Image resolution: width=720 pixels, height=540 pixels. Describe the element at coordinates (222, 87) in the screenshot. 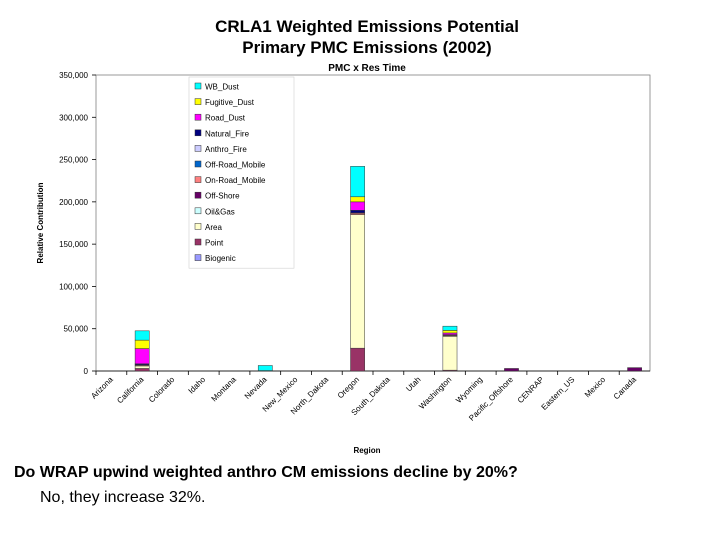

I see `legend-label: WB_Dust` at that location.